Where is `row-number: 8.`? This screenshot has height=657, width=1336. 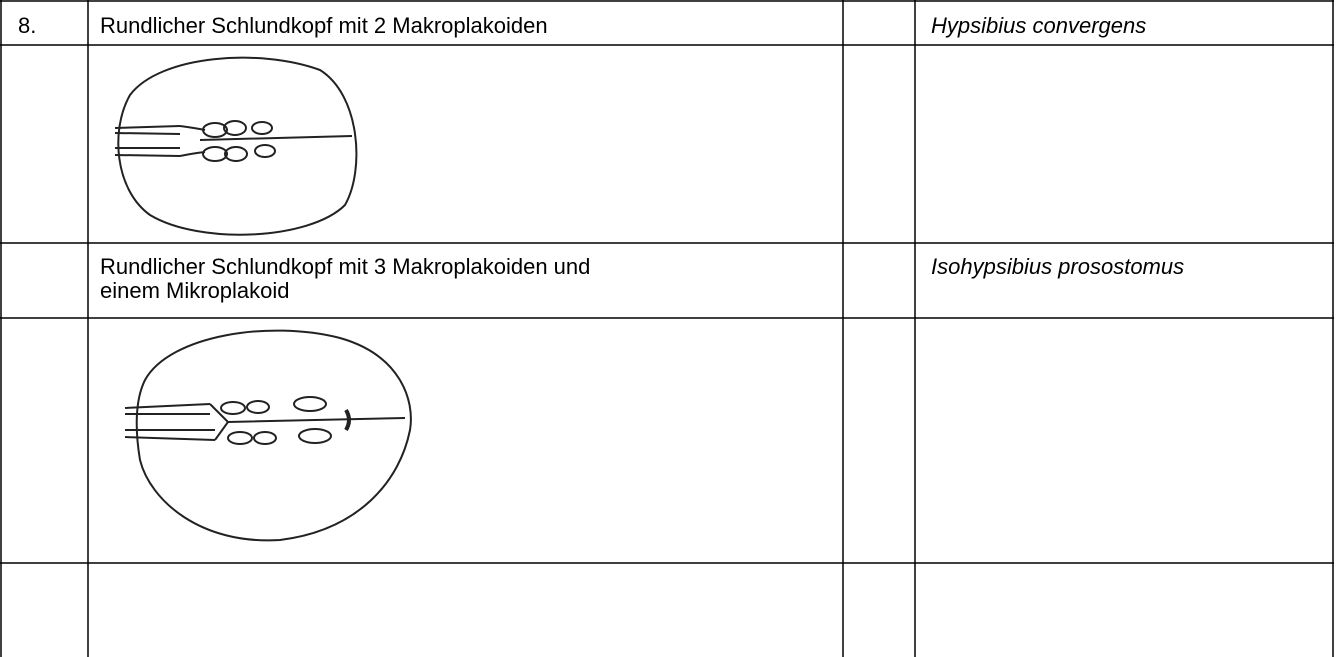 row-number: 8. is located at coordinates (27, 25).